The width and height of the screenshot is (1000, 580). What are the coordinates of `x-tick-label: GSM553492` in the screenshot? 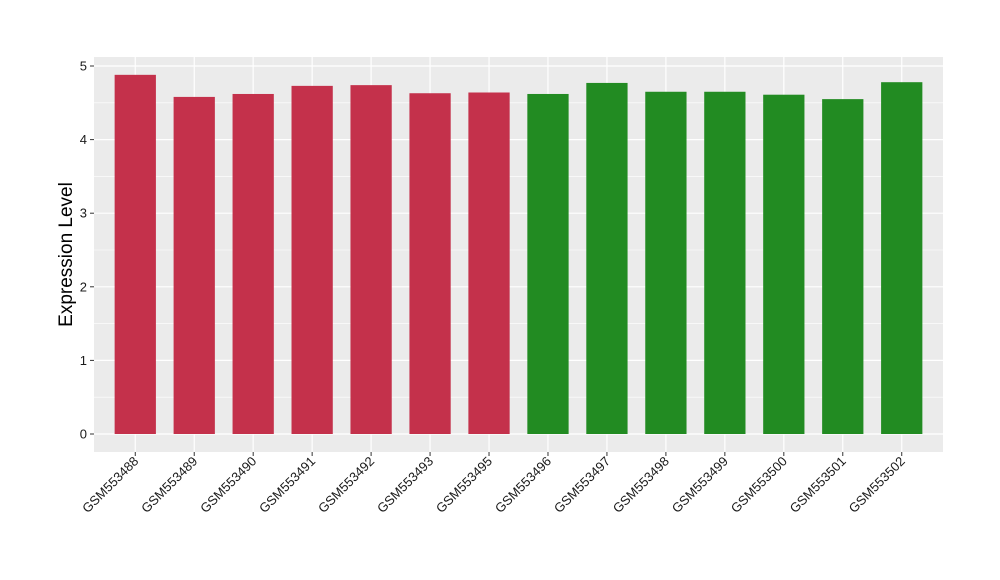 It's located at (346, 485).